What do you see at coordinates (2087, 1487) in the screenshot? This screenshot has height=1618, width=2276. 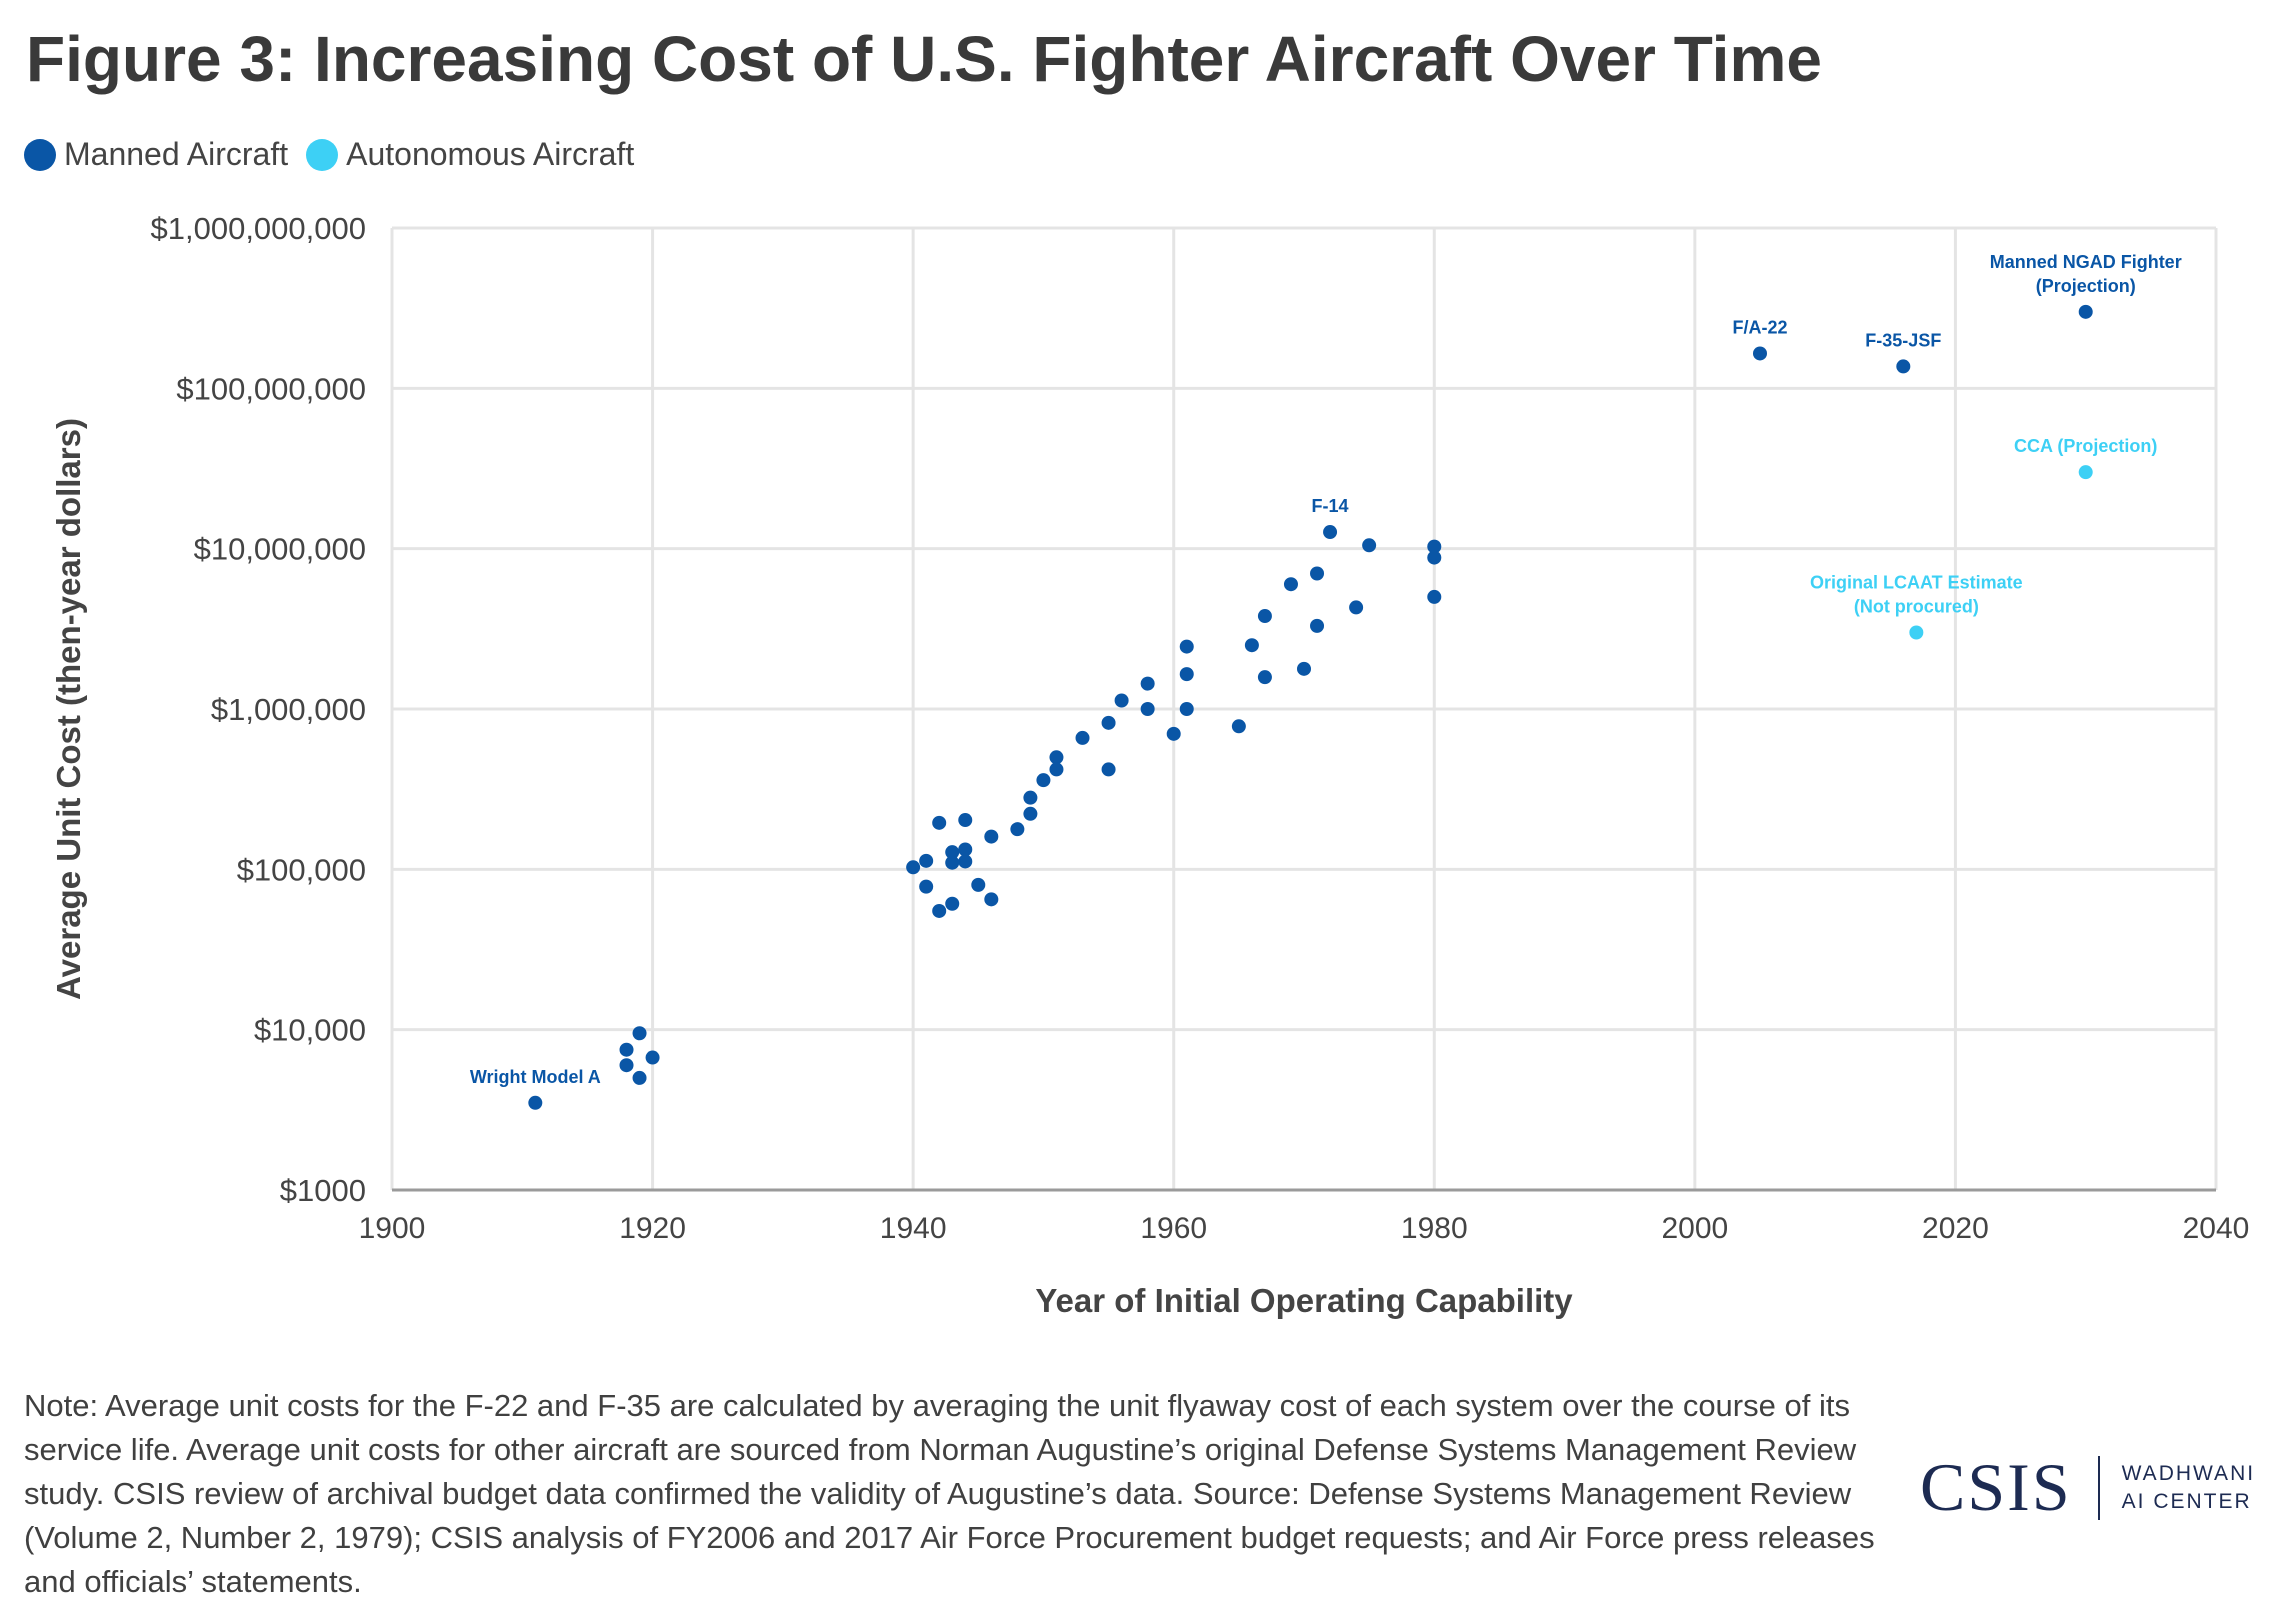 I see `csis-logo: CSIS WADHWANI AI CENTER` at bounding box center [2087, 1487].